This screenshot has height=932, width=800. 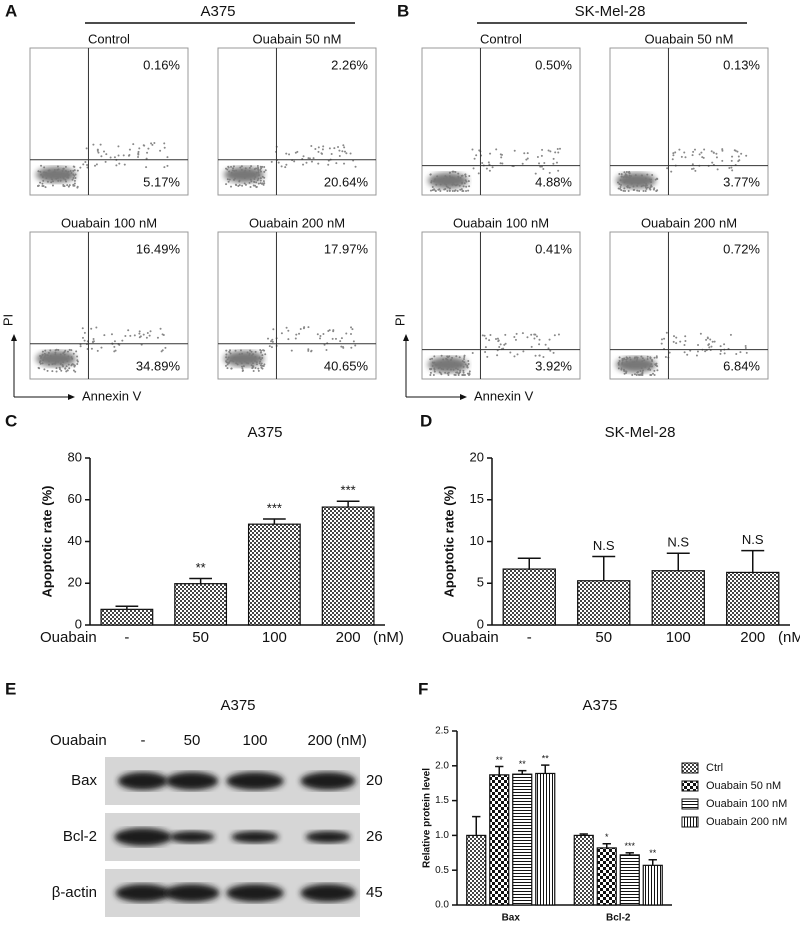 I want to click on x-tick-label: -, so click(x=126, y=637).